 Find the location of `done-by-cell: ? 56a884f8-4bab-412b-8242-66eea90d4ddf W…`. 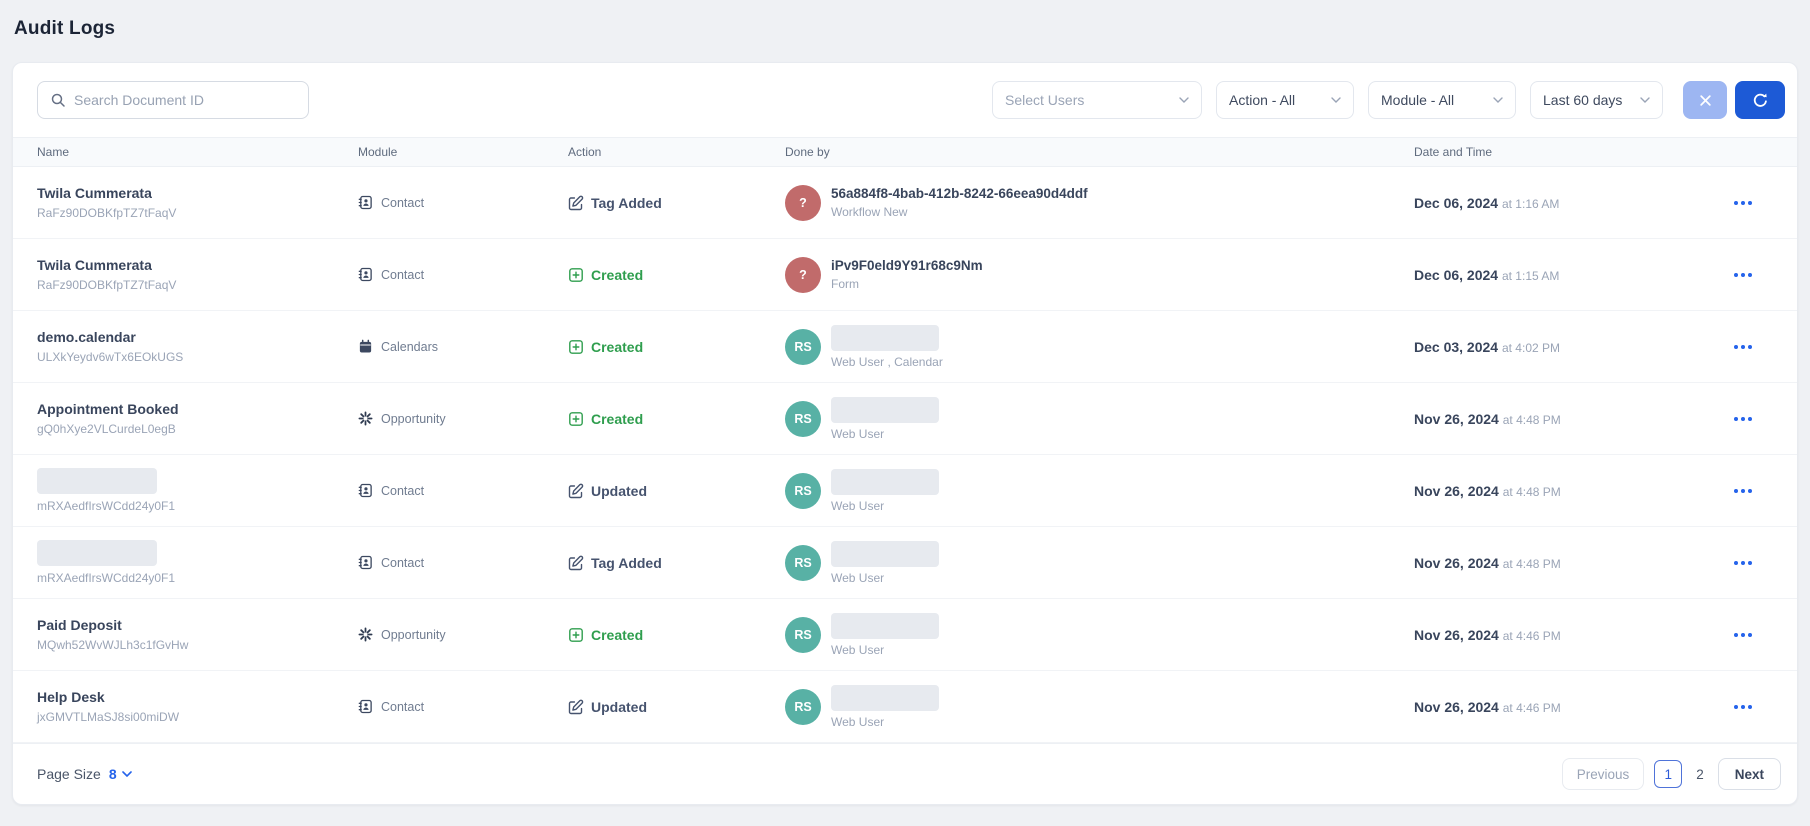

done-by-cell: ? 56a884f8-4bab-412b-8242-66eea90d4ddf W… is located at coordinates (1099, 202).